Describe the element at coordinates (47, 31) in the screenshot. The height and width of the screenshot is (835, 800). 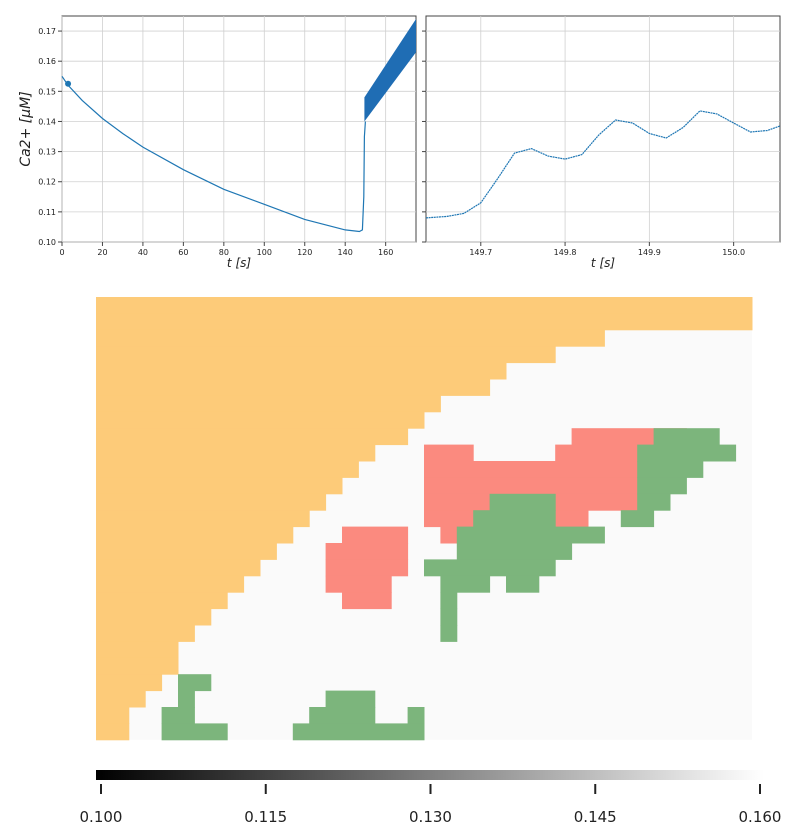
I see `left-y-tick-label: 0.17` at that location.